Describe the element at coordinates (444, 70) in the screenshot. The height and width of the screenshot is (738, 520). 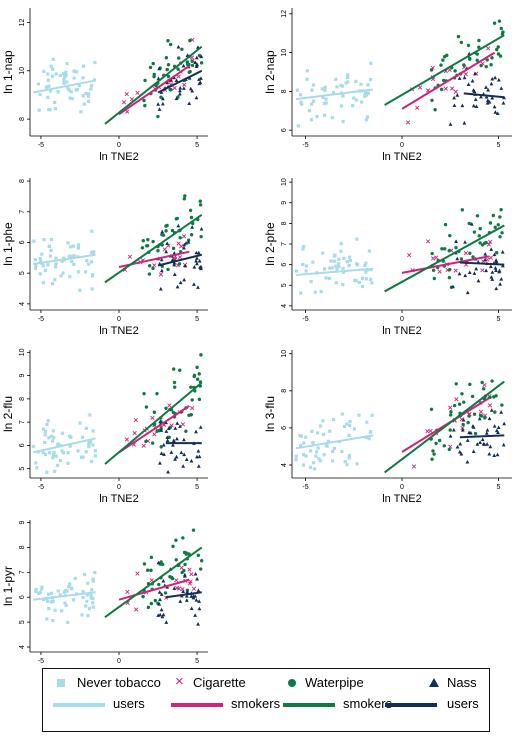
I see `fit-line-waterpipe` at that location.